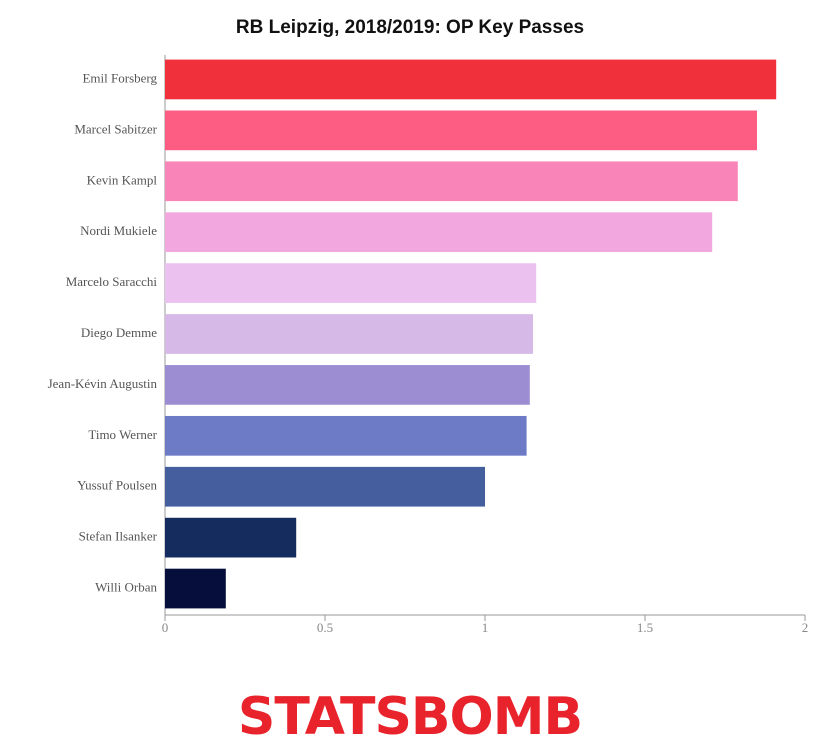  What do you see at coordinates (119, 77) in the screenshot?
I see `y-tick-label: Emil Forsberg` at bounding box center [119, 77].